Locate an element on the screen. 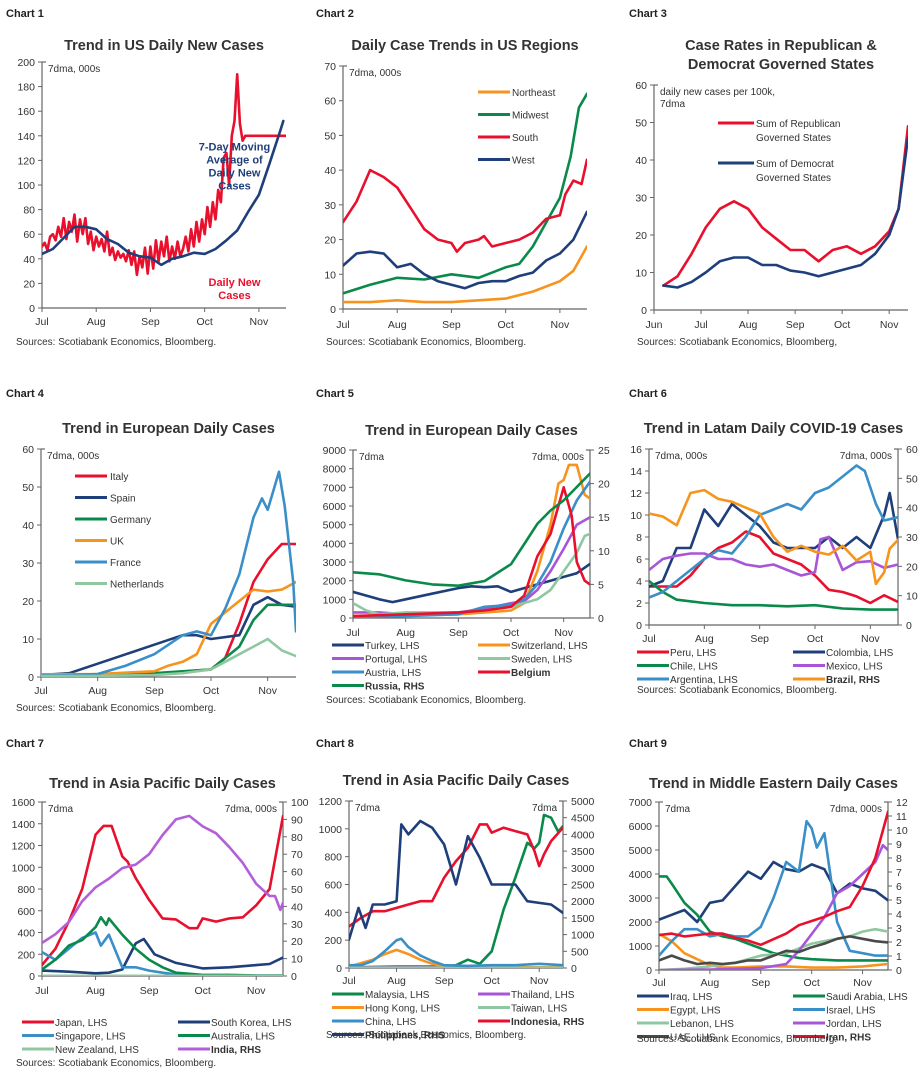 Image resolution: width=923 pixels, height=1076 pixels. y-tick-label-left: 5000 is located at coordinates (641, 851).